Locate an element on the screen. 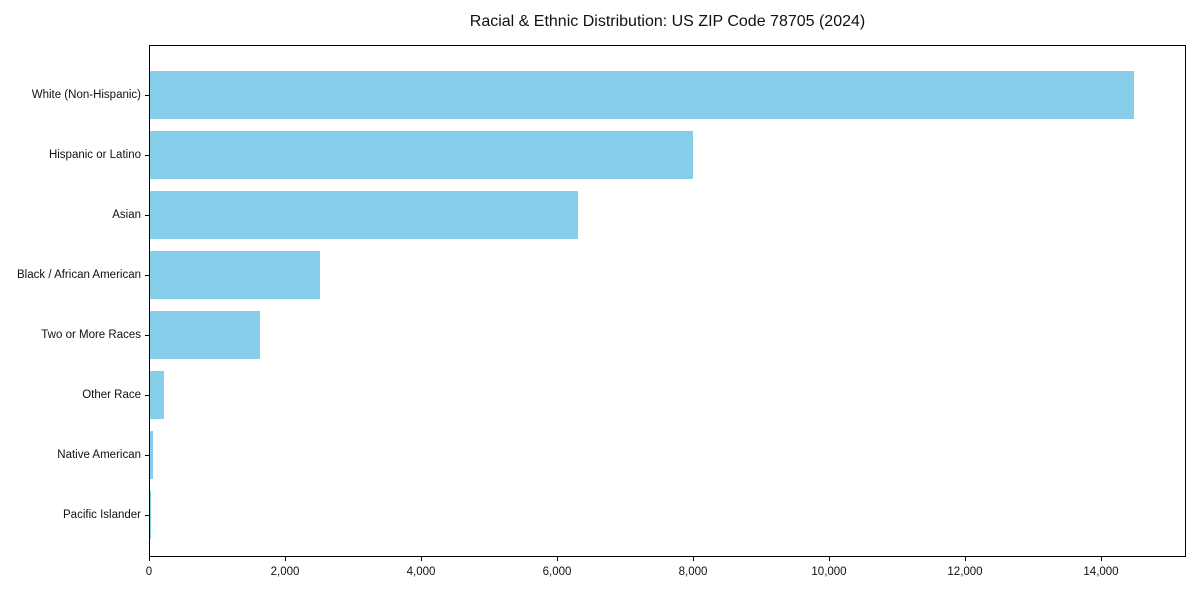 Image resolution: width=1200 pixels, height=600 pixels. bar-two-or-more-races is located at coordinates (205, 335).